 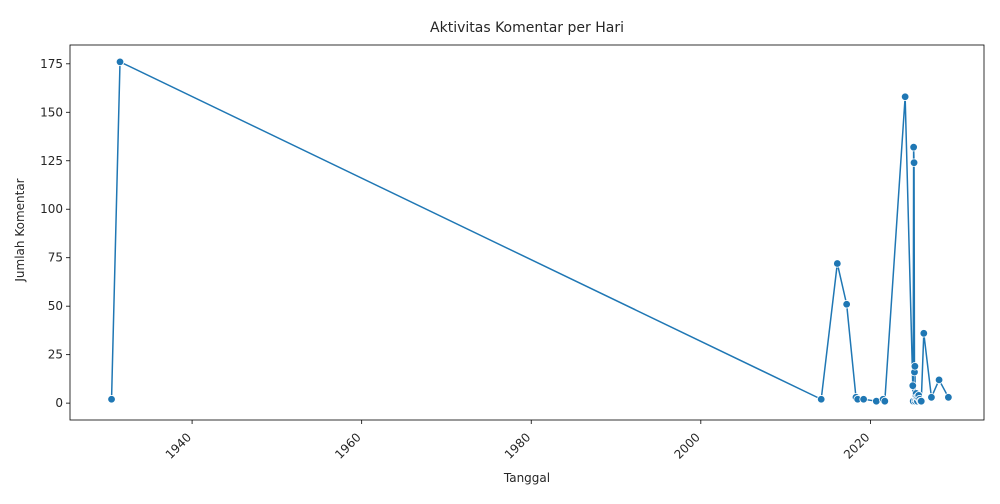 I want to click on y-tick-label: 50, so click(x=55, y=306).